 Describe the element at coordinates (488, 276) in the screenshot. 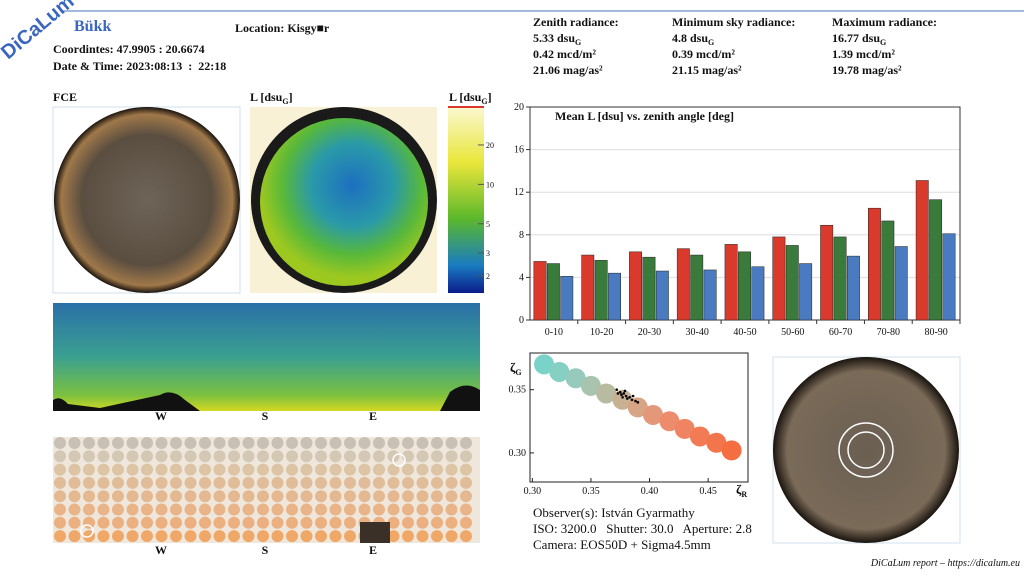

I see `colorbar-tick-label: 2` at that location.